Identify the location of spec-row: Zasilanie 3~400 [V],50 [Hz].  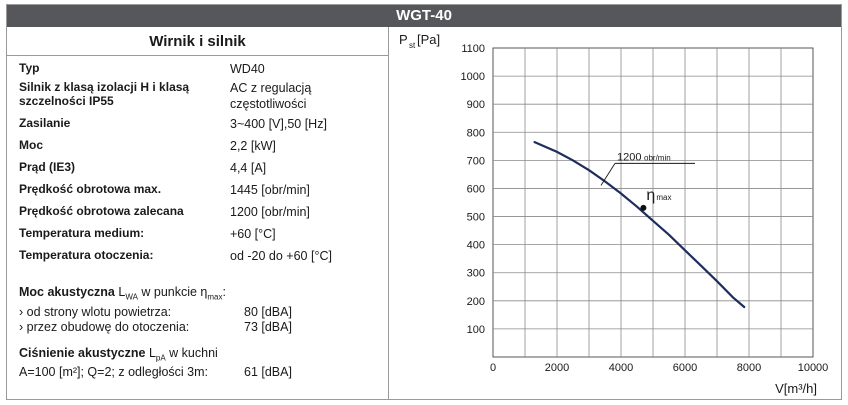
(199, 126).